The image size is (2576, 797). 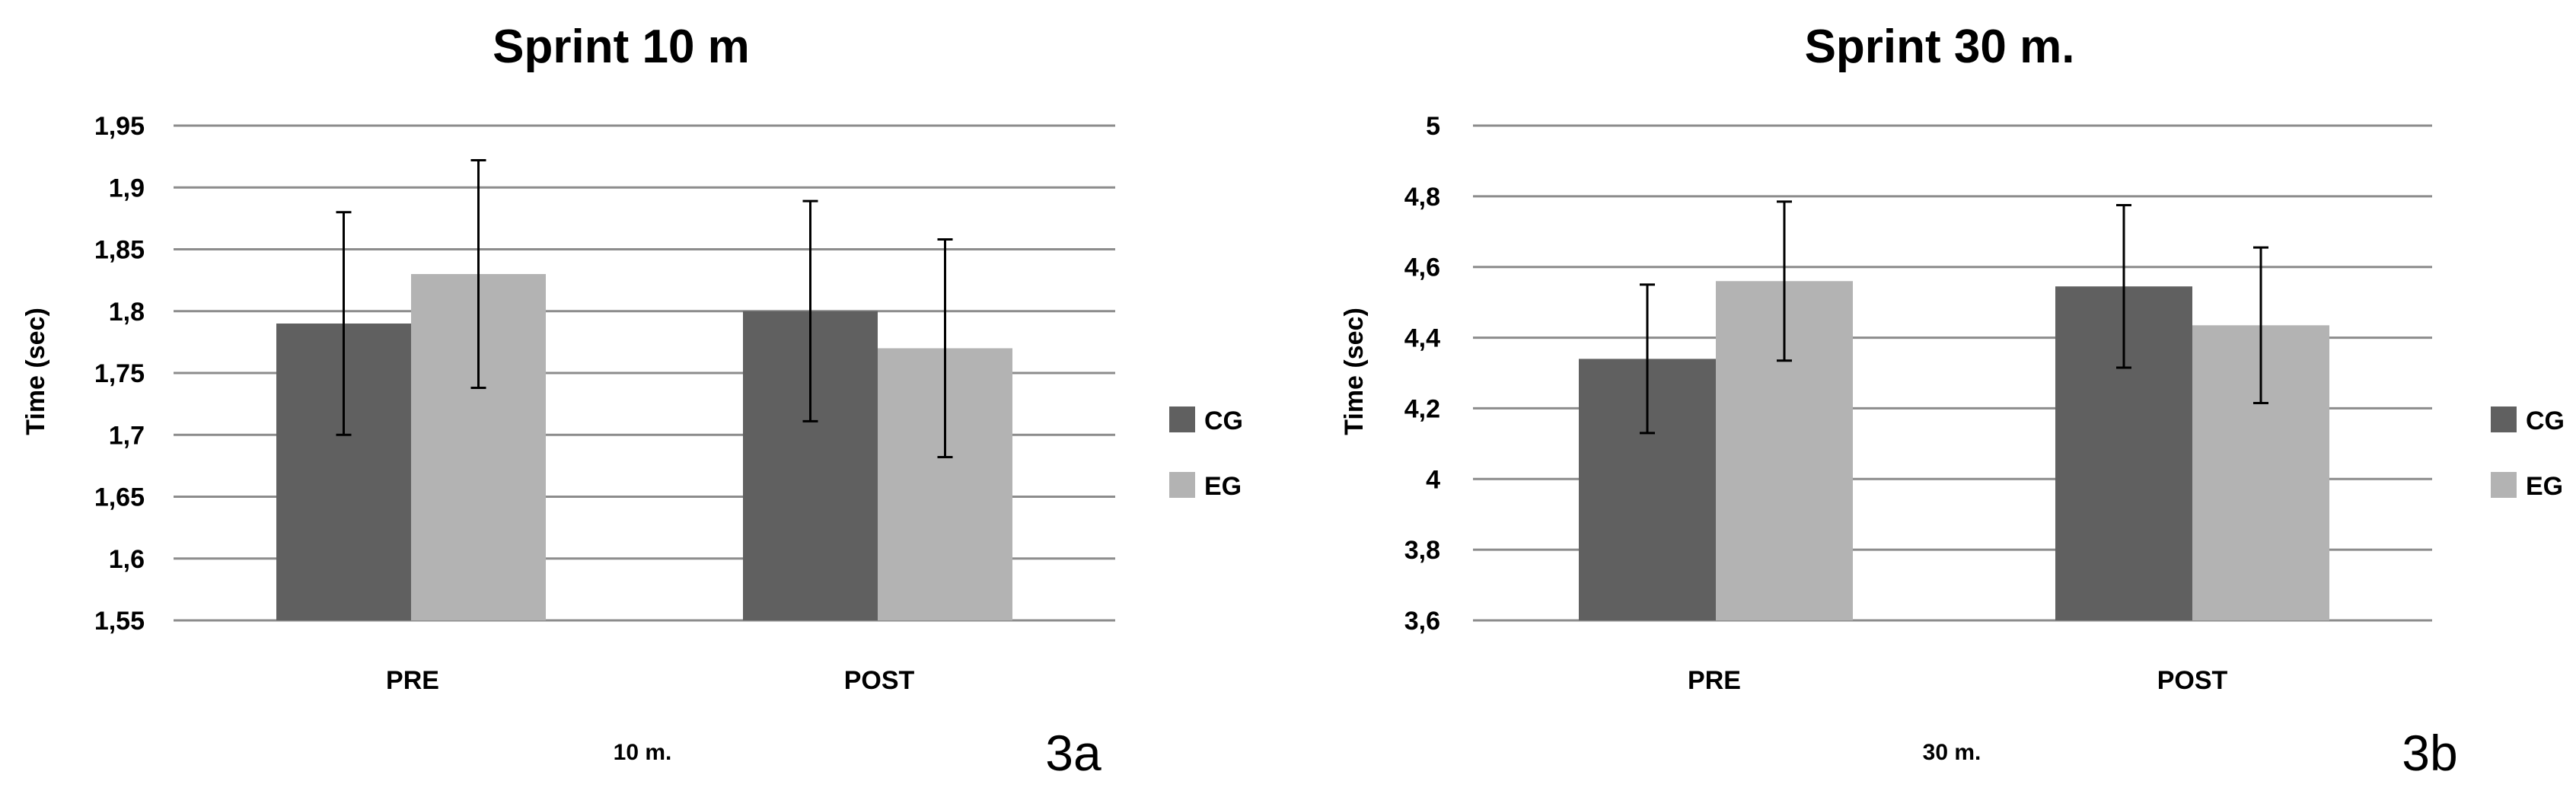 I want to click on y-tick-label: 1,9, so click(x=127, y=188).